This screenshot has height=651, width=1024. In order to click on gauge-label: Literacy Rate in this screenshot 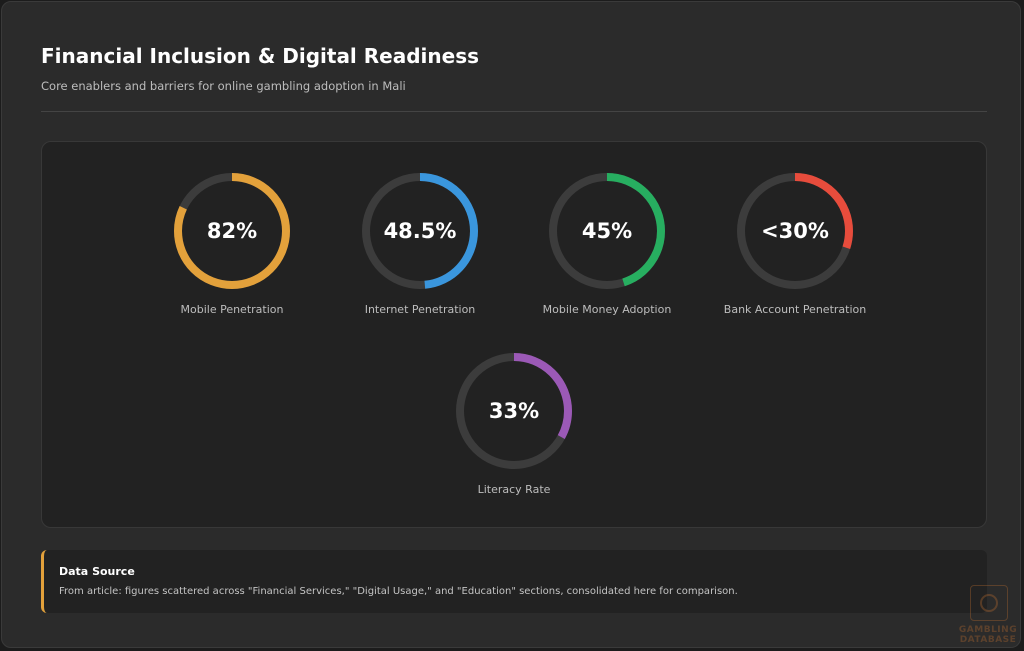, I will do `click(514, 489)`.